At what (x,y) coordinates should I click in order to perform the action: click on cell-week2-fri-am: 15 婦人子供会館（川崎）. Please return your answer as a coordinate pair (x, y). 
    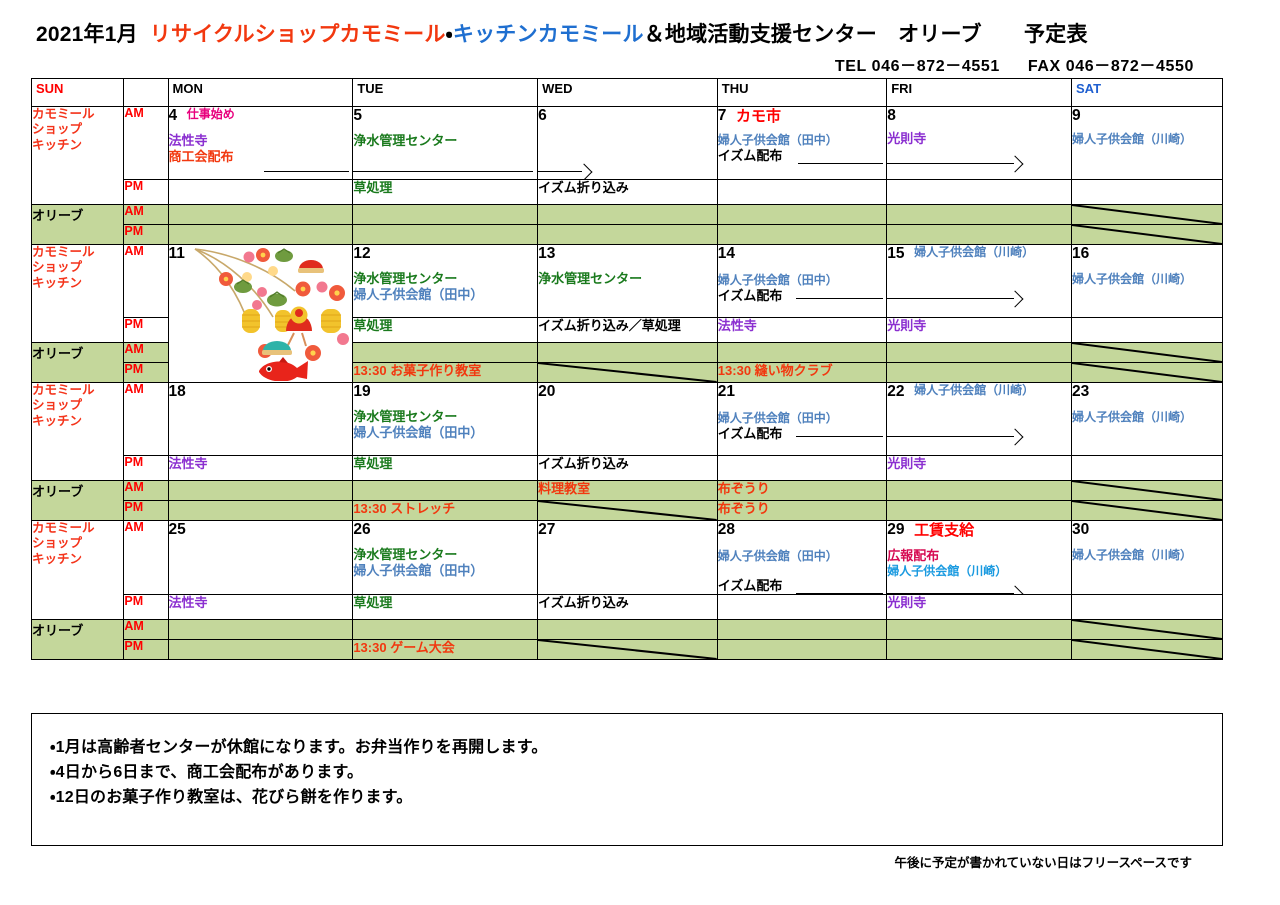
    Looking at the image, I should click on (979, 281).